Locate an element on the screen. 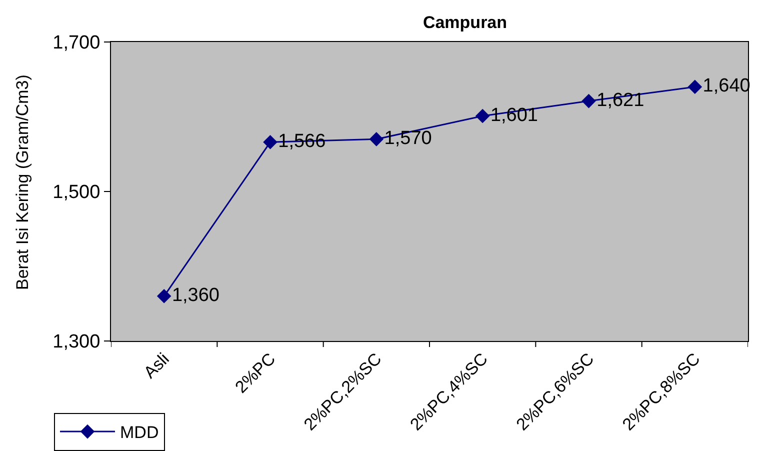  y-tick-label: 1,500 is located at coordinates (76, 193).